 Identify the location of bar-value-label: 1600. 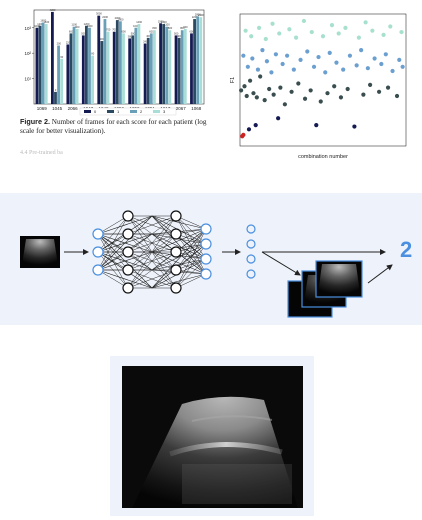
(43, 21).